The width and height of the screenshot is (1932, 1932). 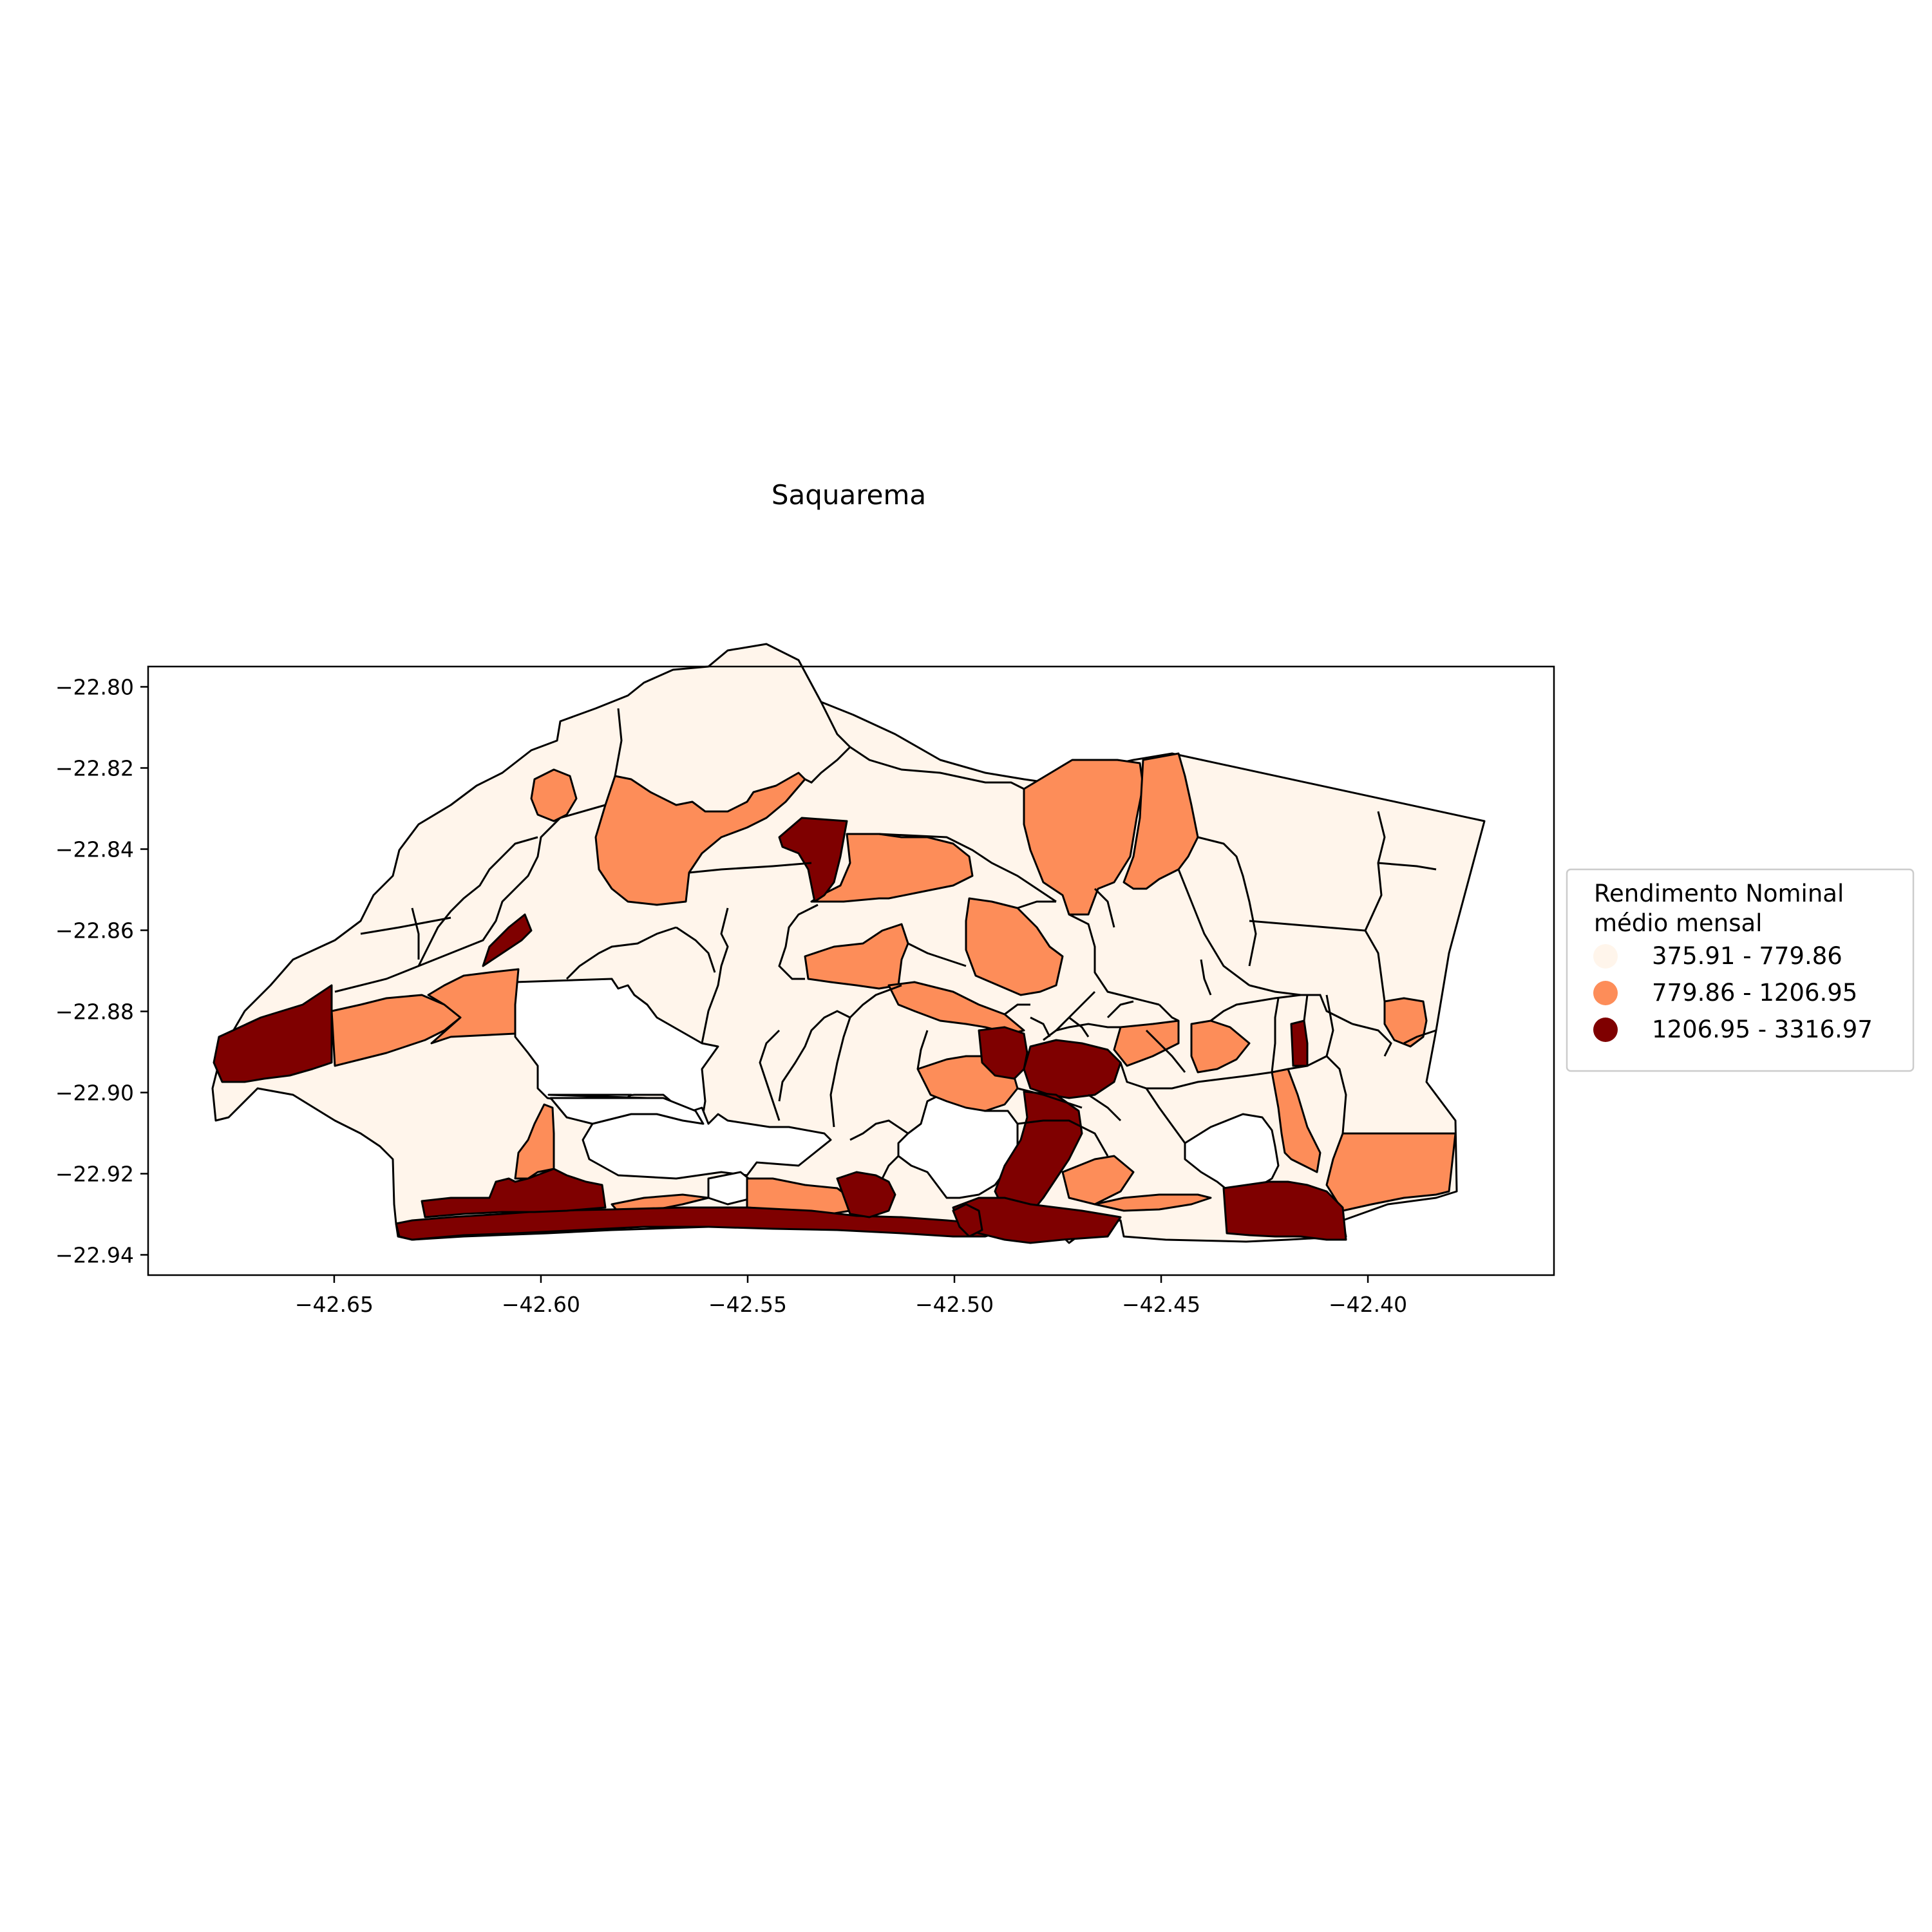 What do you see at coordinates (1299, 1043) in the screenshot?
I see `region-high-east-strip` at bounding box center [1299, 1043].